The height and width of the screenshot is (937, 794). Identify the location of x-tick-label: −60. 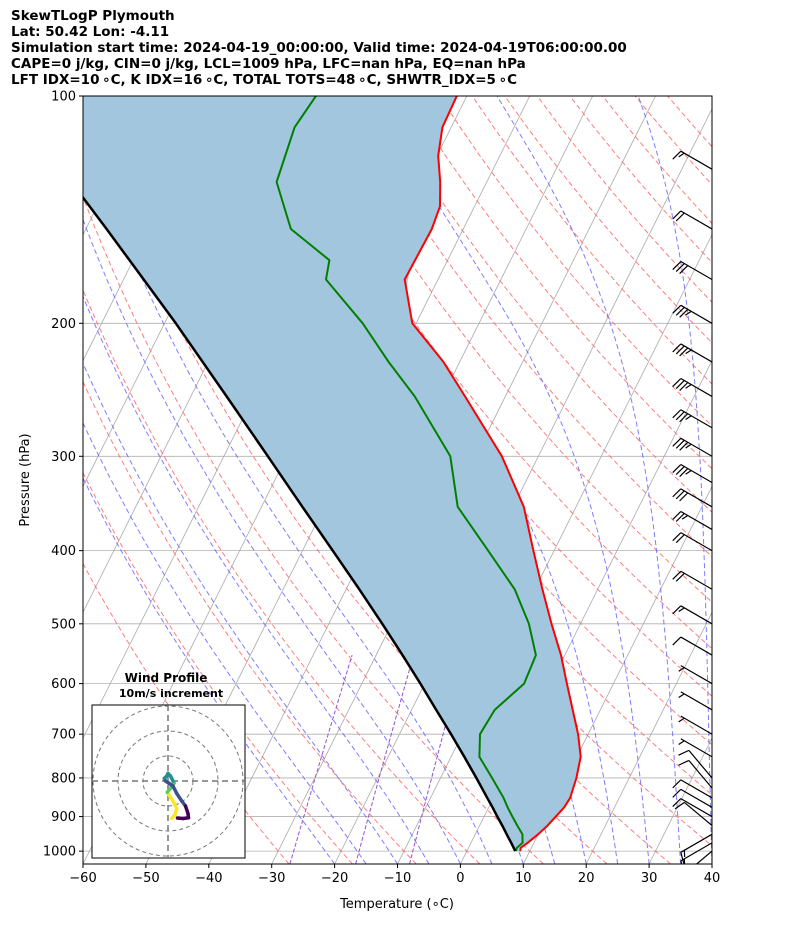
(82, 878).